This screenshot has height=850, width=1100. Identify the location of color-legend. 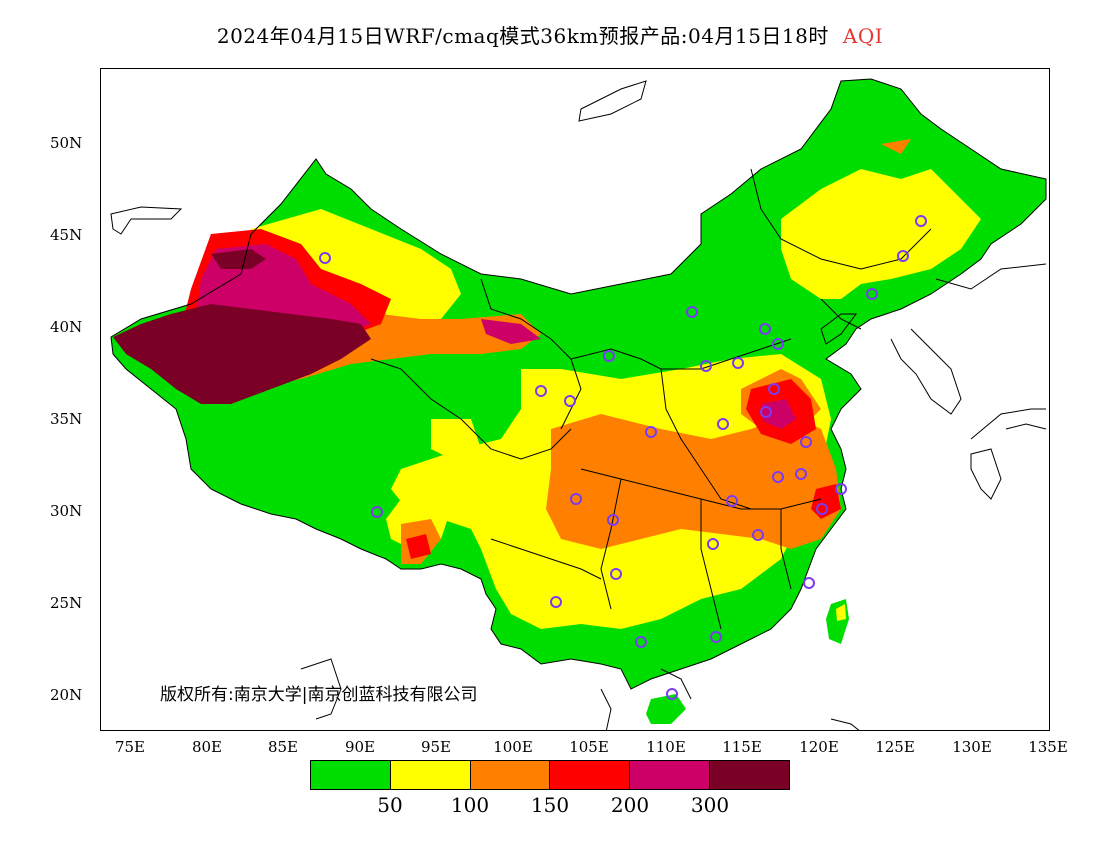
(550, 775).